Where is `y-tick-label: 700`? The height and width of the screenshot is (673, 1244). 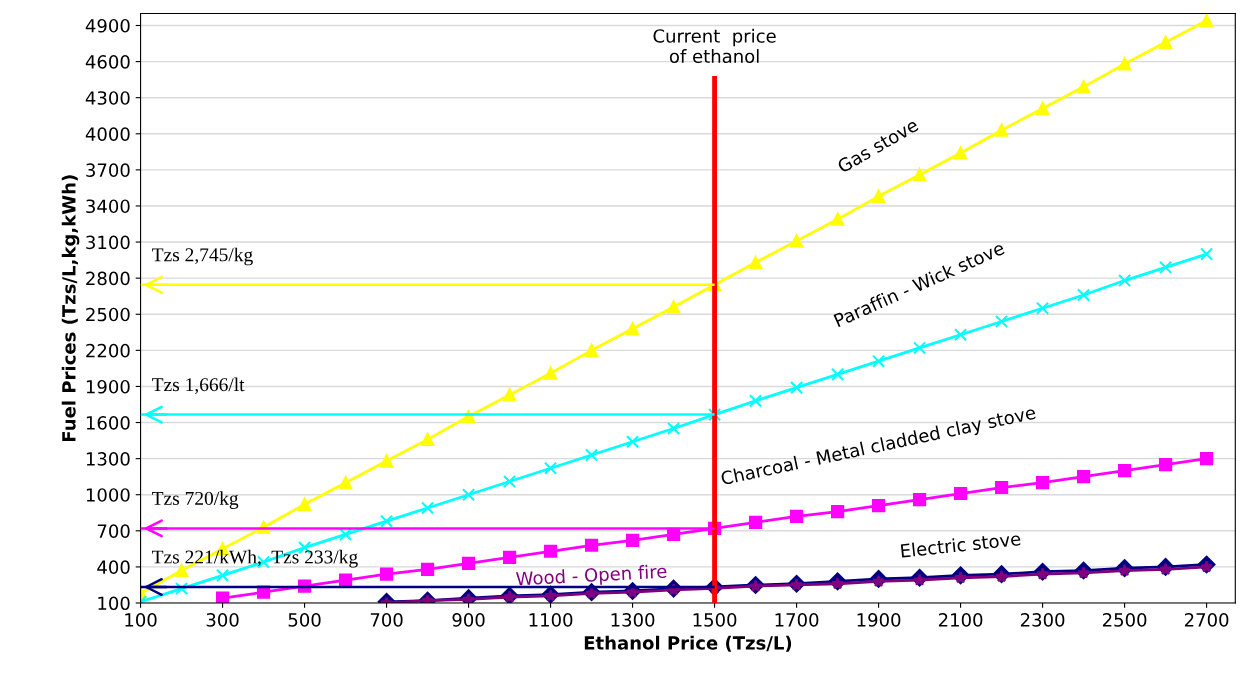 y-tick-label: 700 is located at coordinates (113, 531).